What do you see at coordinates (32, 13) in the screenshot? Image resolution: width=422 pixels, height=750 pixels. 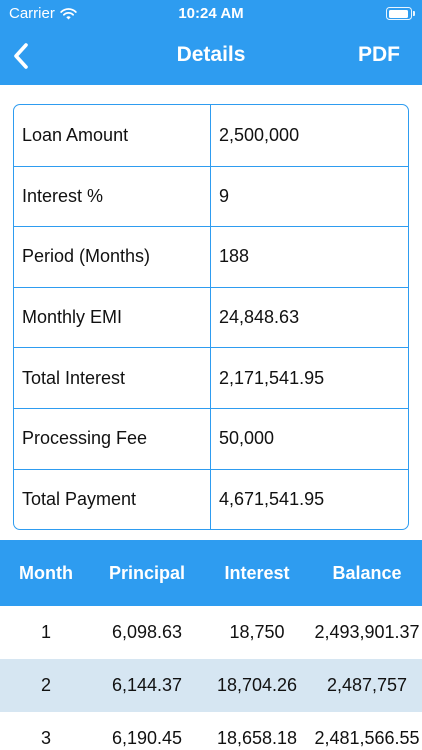 I see `carrier-label: Carrier` at bounding box center [32, 13].